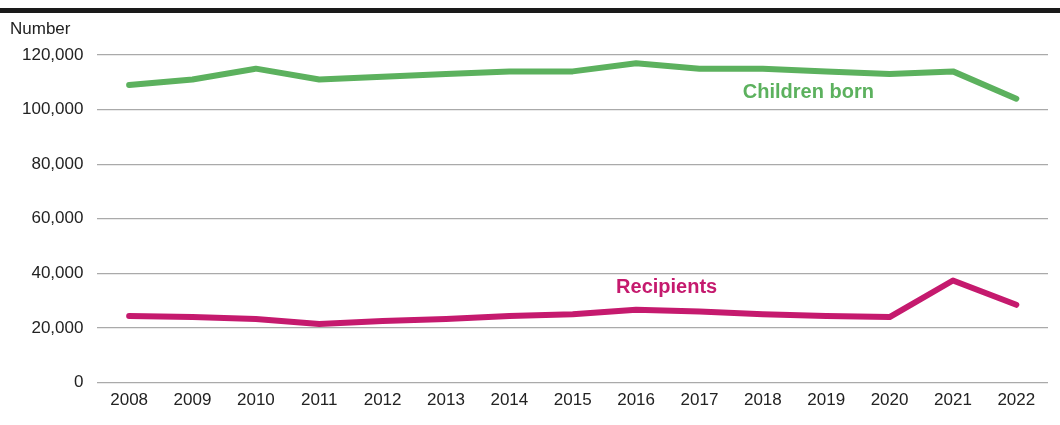  What do you see at coordinates (78, 382) in the screenshot?
I see `y-tick-label: 0` at bounding box center [78, 382].